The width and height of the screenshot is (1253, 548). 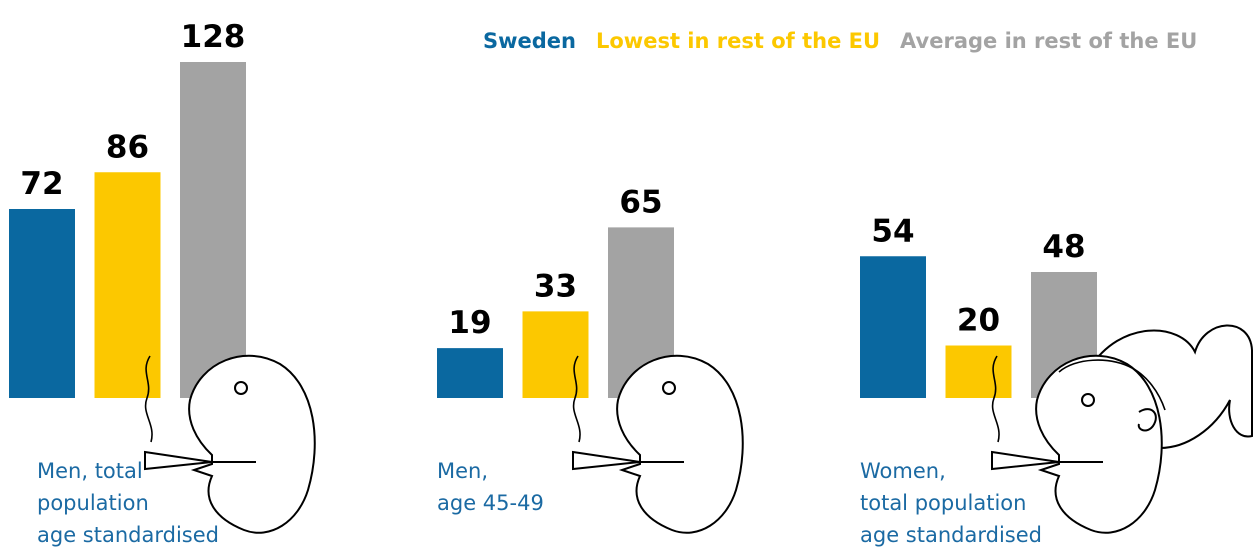 I want to click on face-parts, so click(x=1078, y=444).